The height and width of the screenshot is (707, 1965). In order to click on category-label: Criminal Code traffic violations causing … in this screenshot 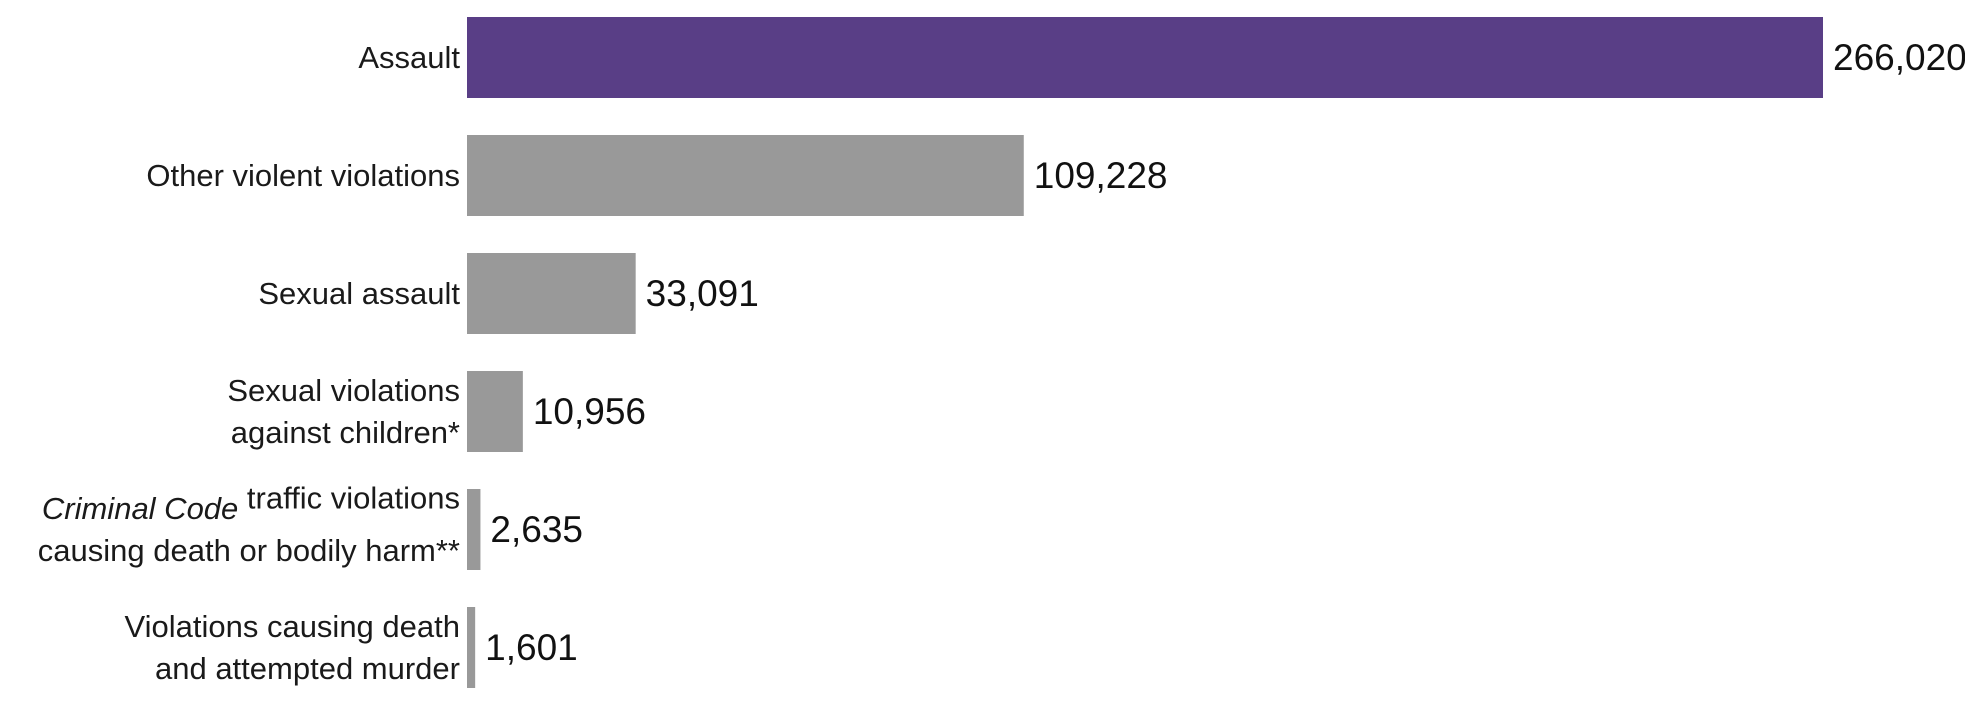, I will do `click(249, 525)`.